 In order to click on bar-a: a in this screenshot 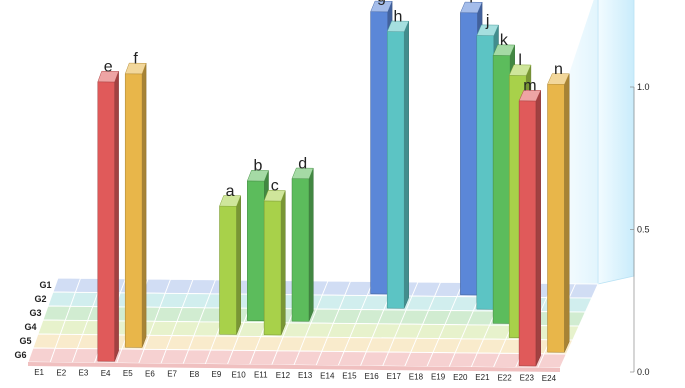, I will do `click(230, 259)`.